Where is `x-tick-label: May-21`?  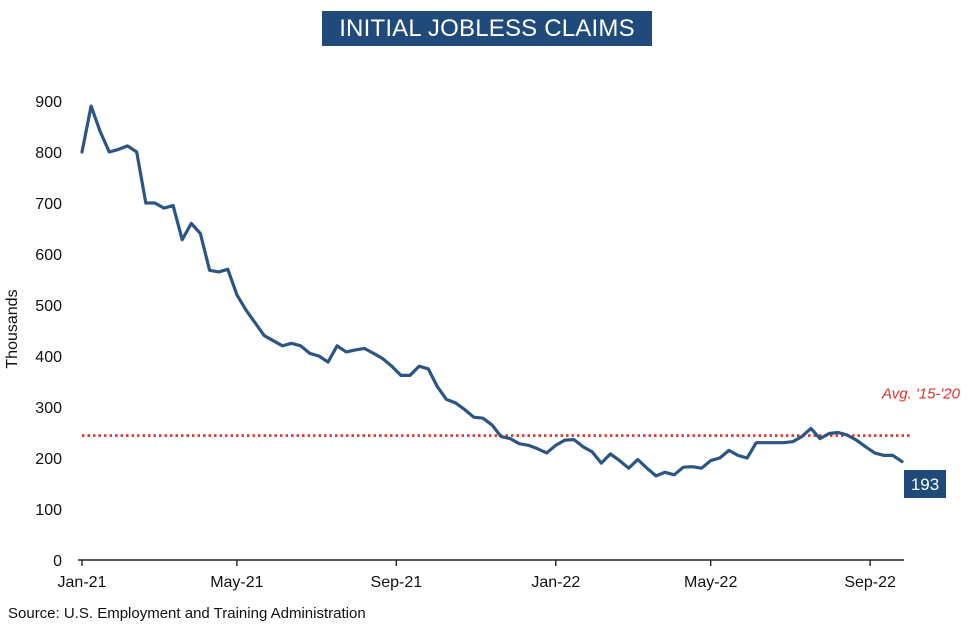 x-tick-label: May-21 is located at coordinates (236, 582).